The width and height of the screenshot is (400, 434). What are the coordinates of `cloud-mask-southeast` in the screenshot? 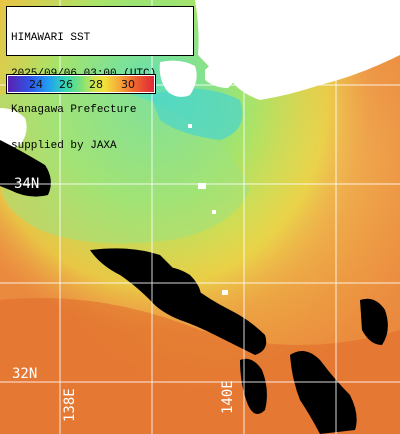 It's located at (323, 392).